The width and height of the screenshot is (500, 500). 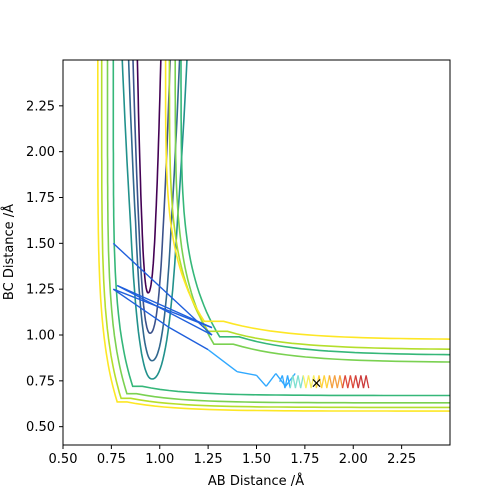 What do you see at coordinates (40, 290) in the screenshot?
I see `y-tick-label: 1.25` at bounding box center [40, 290].